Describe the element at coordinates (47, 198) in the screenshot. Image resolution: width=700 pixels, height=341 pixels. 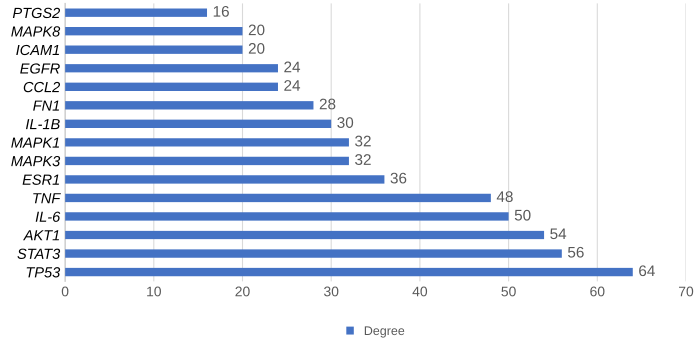
I see `y-tick-label: TNF` at that location.